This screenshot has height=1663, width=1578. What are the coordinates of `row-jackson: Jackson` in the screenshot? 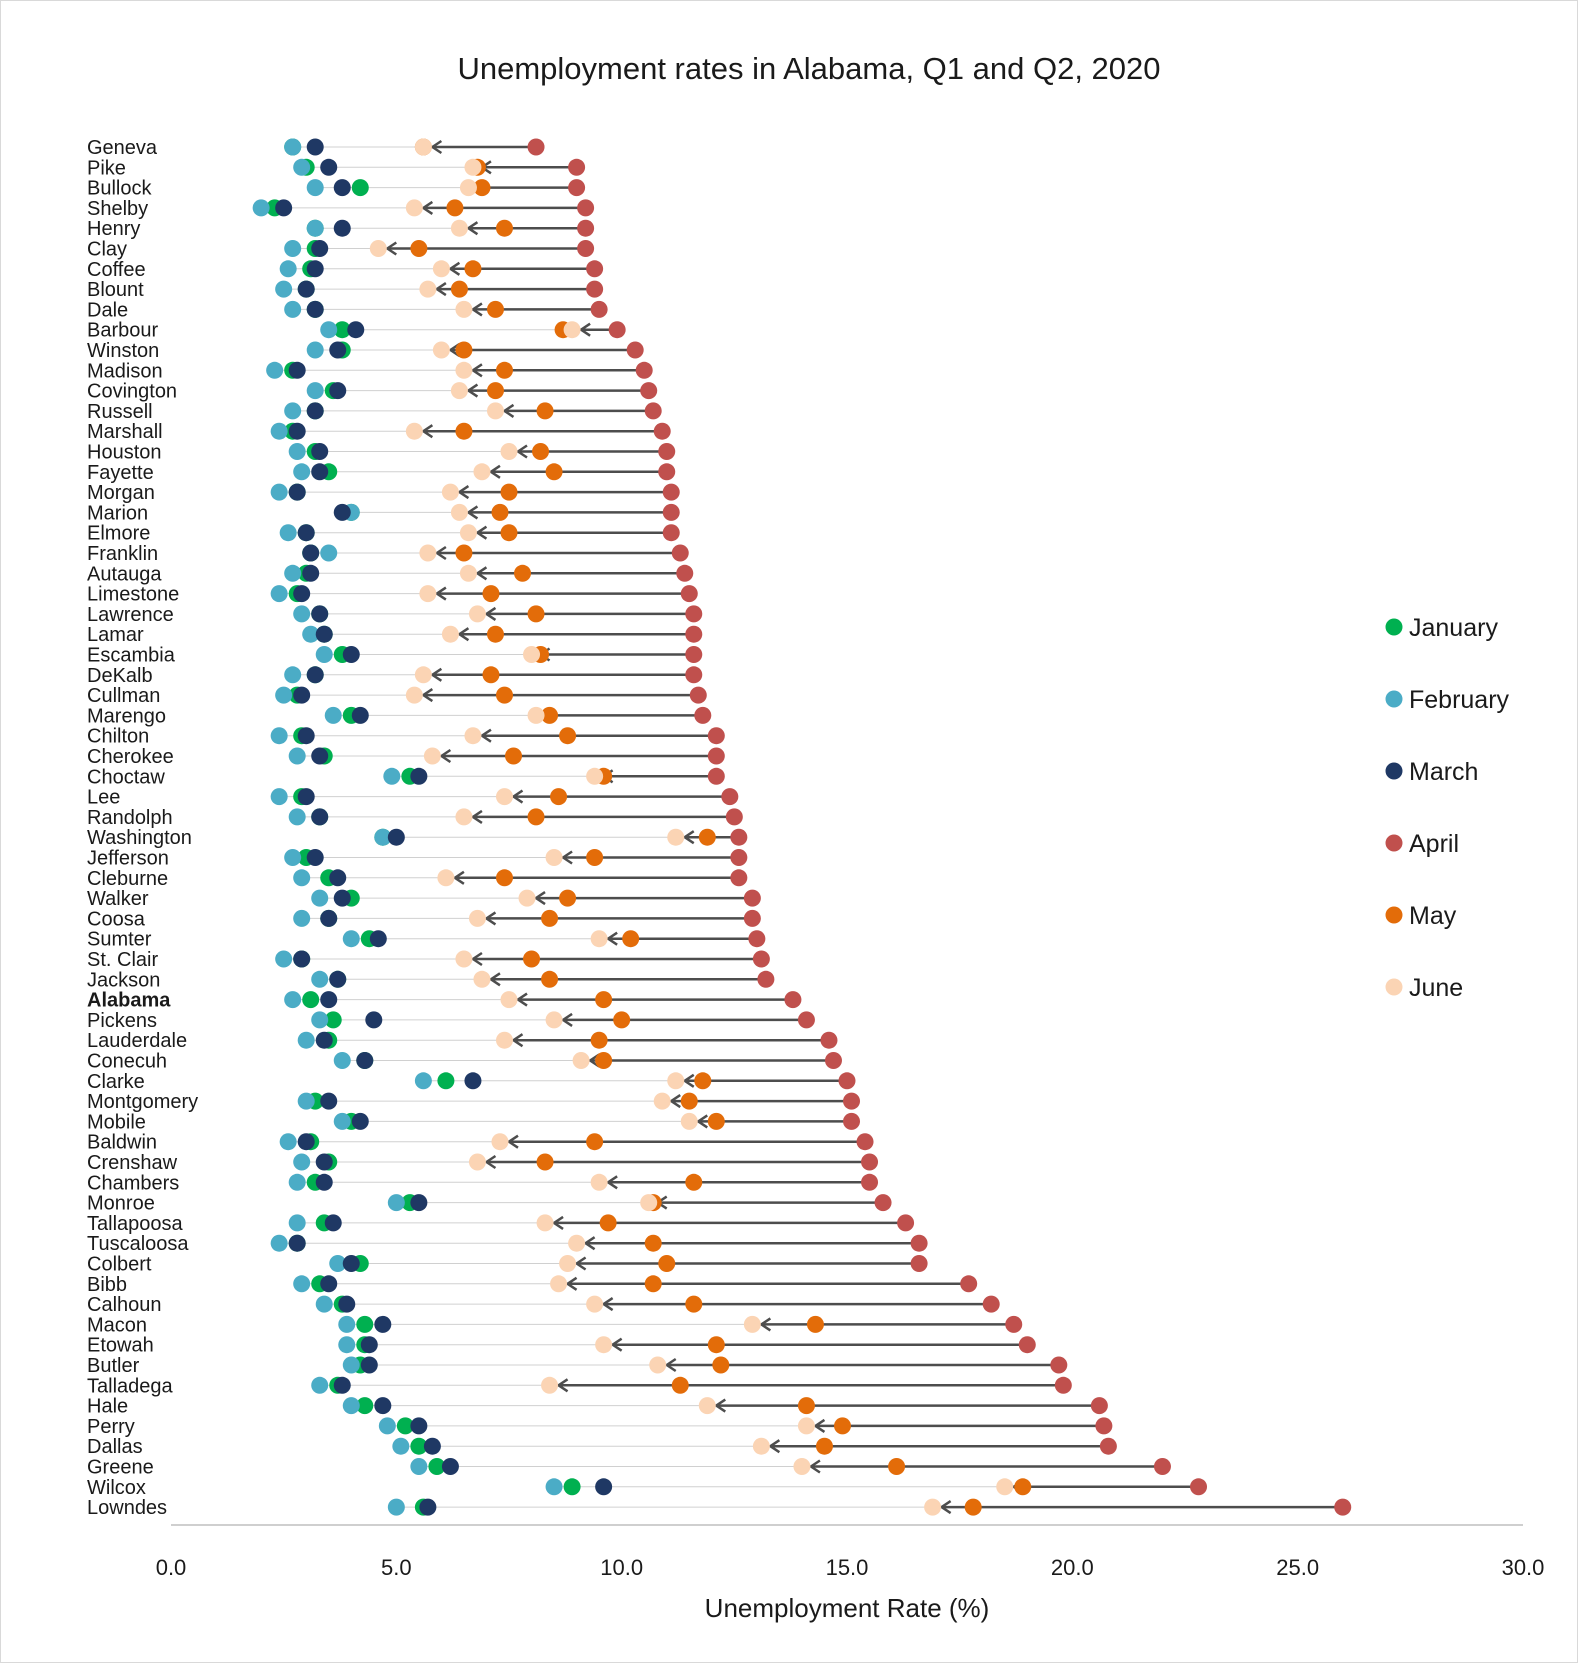 It's located at (431, 980).